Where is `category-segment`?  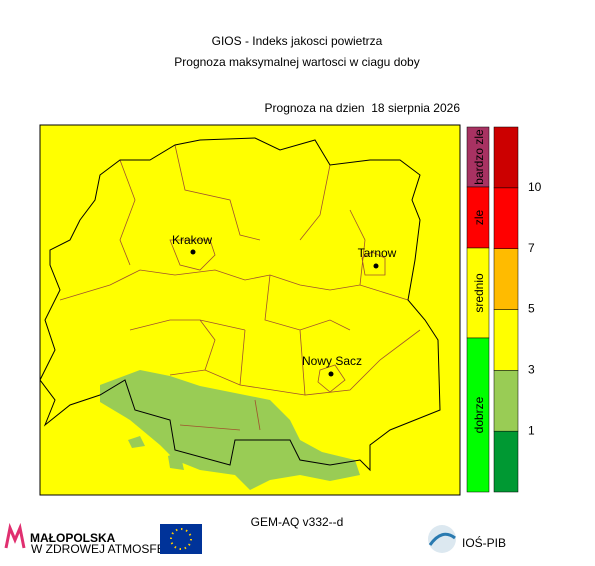
category-segment is located at coordinates (478, 415).